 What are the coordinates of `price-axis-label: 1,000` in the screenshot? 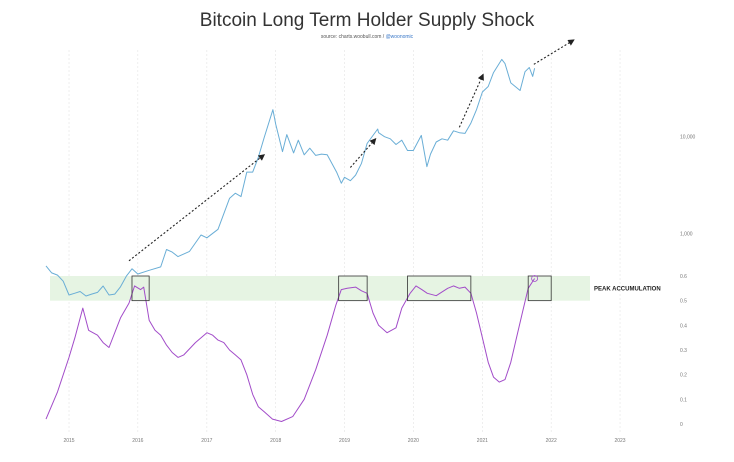 It's located at (686, 234).